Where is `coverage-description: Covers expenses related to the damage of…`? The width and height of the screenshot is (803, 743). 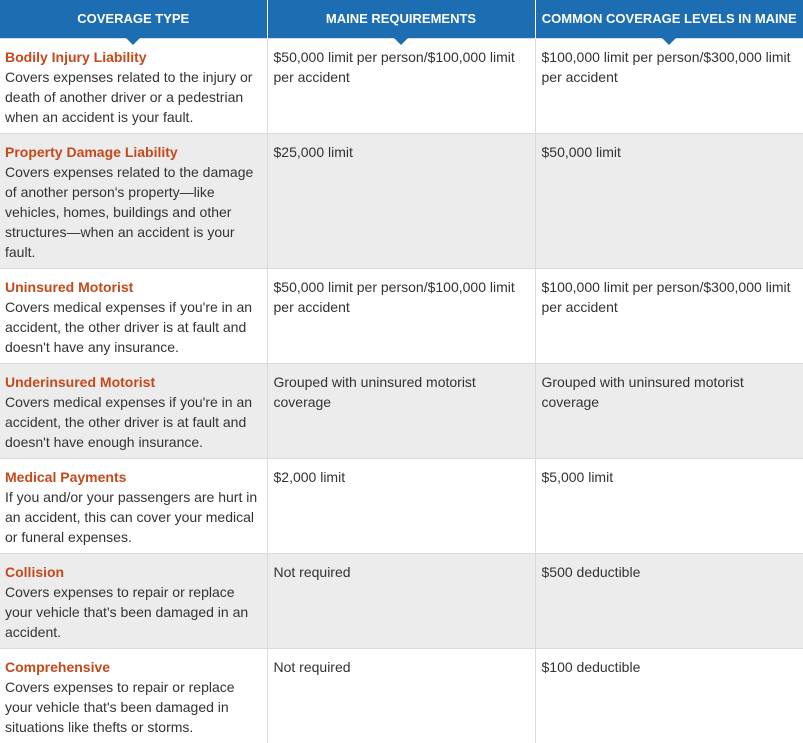 coverage-description: Covers expenses related to the damage of… is located at coordinates (129, 211).